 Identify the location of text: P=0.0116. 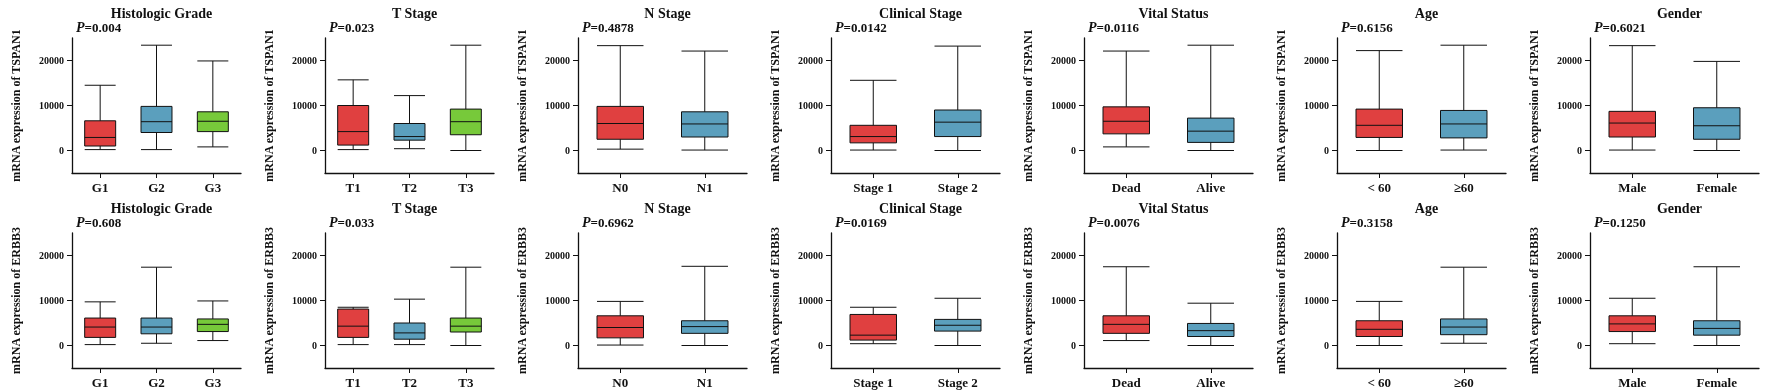
(1114, 27).